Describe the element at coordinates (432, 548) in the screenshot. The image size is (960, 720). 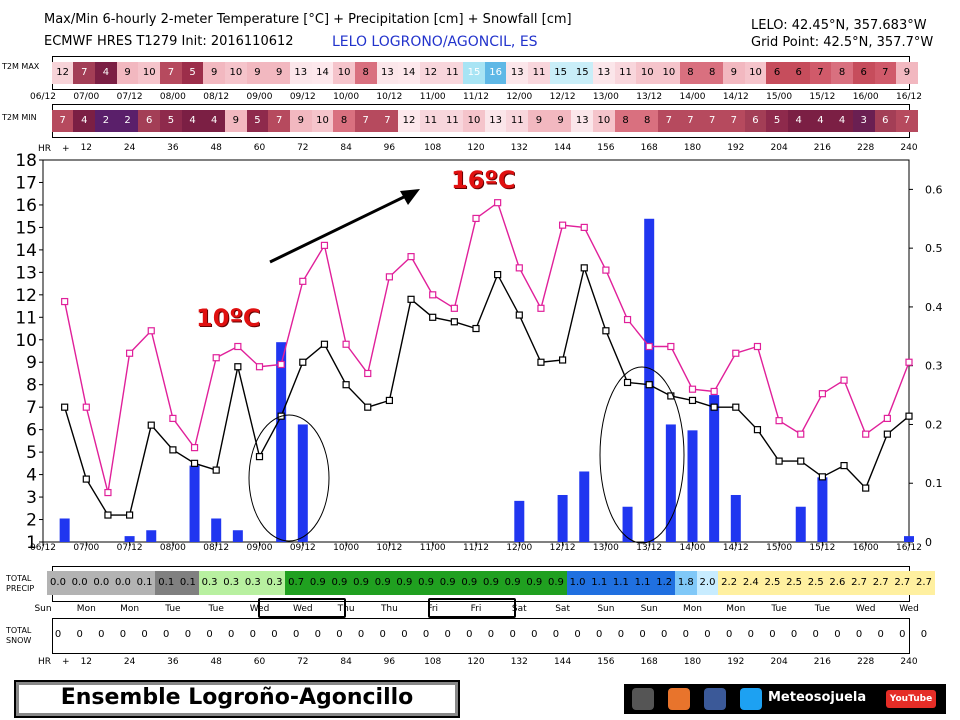
I see `date-ticks-bottom-label: 11/00` at that location.